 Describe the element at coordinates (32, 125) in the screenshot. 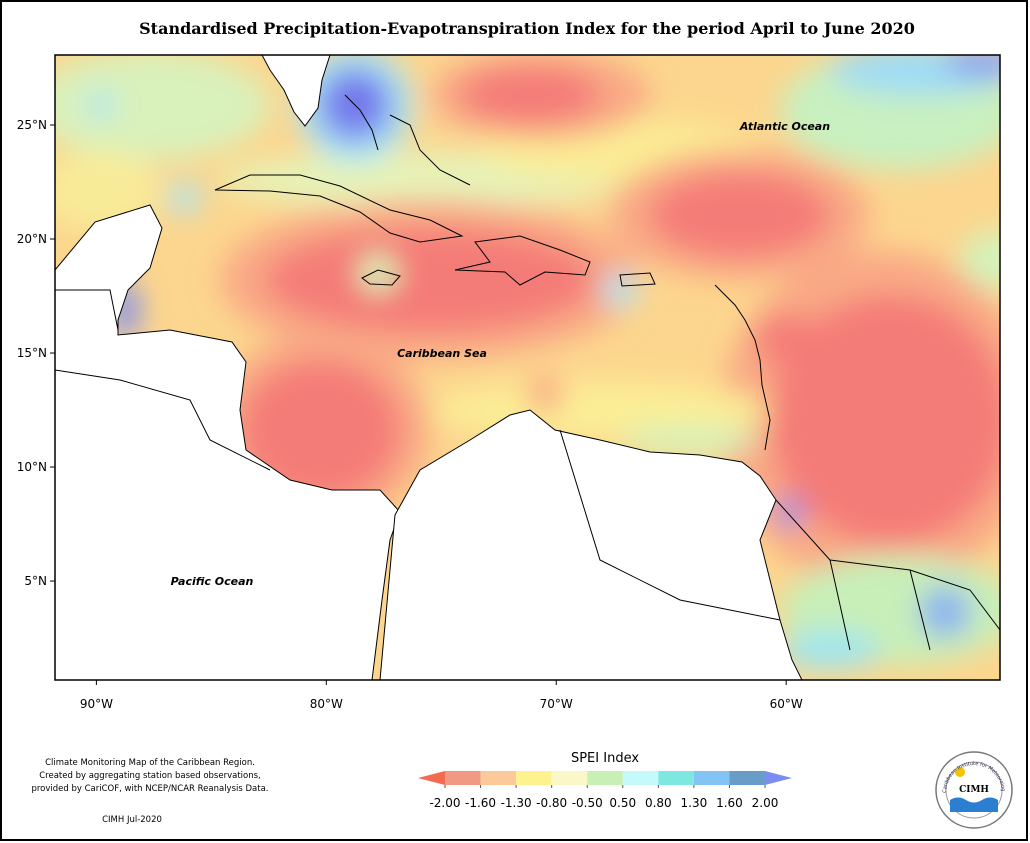

I see `y-tick-label: 25°N` at that location.